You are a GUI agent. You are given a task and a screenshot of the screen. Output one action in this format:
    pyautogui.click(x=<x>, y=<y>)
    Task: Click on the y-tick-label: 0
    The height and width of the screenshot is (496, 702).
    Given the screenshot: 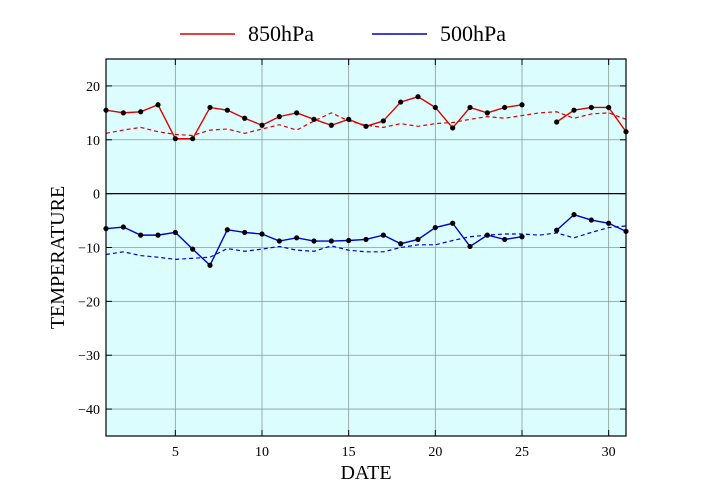 What is the action you would take?
    pyautogui.click(x=96, y=195)
    